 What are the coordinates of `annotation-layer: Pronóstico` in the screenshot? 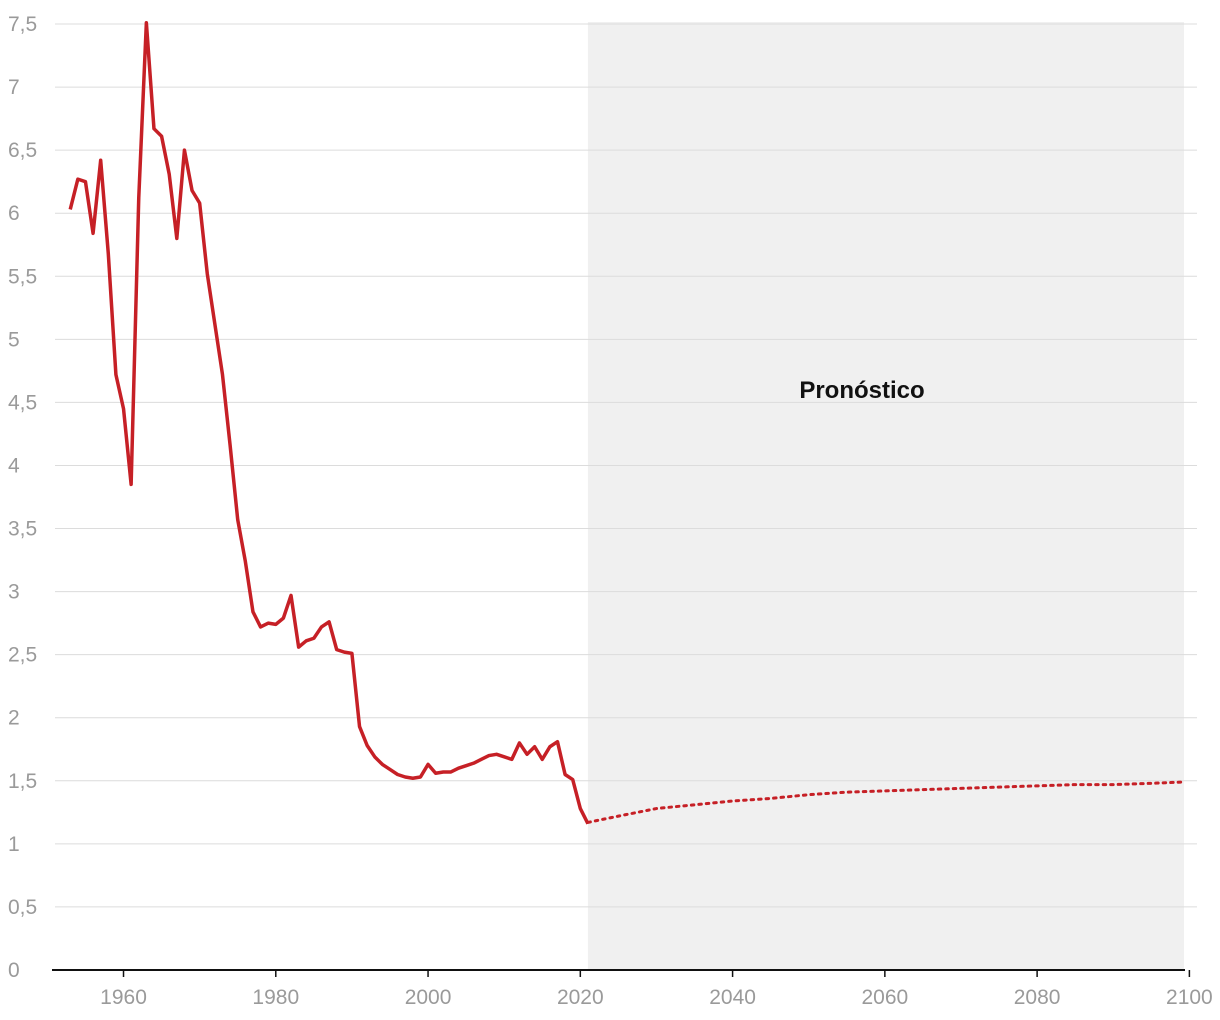 It's located at (861, 390).